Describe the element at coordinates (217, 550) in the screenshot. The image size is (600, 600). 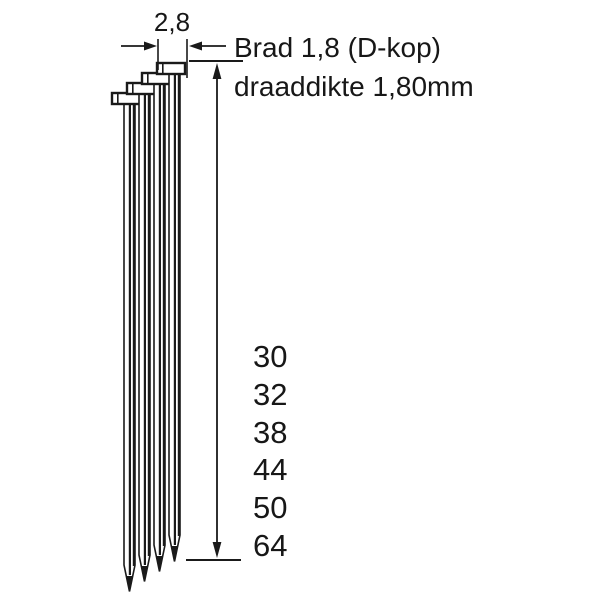
I see `arrow-down-icon` at that location.